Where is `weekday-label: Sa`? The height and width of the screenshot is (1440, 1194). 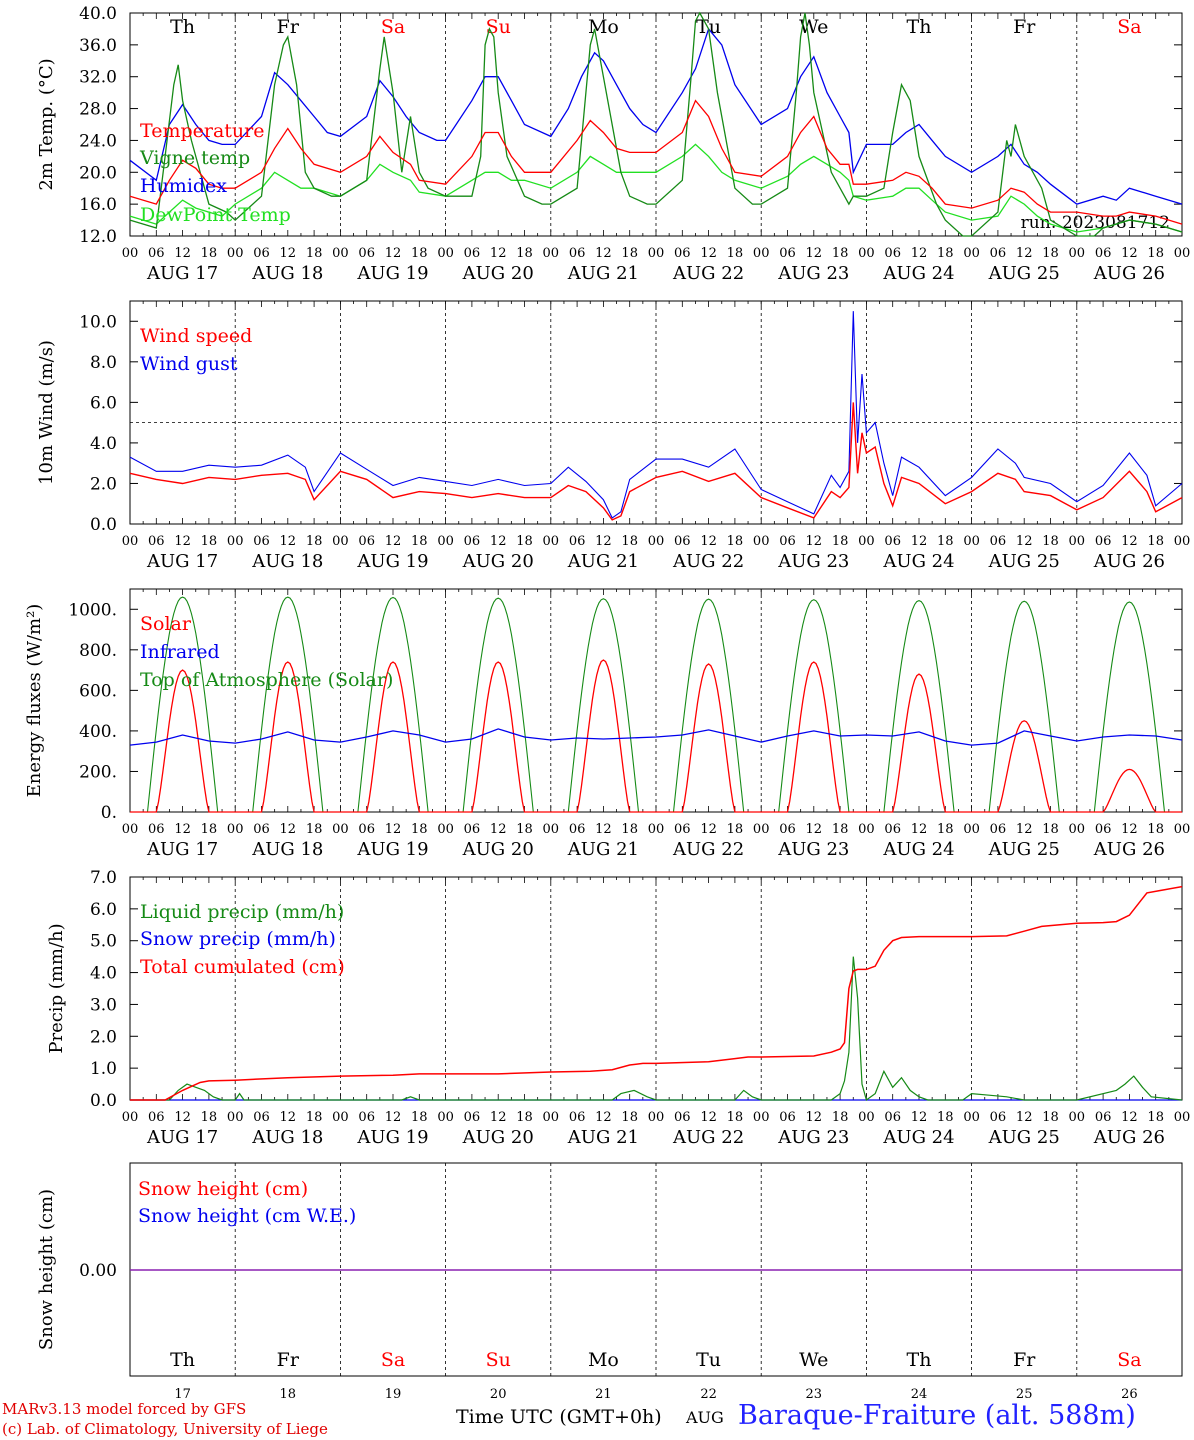 weekday-label: Sa is located at coordinates (1129, 1360).